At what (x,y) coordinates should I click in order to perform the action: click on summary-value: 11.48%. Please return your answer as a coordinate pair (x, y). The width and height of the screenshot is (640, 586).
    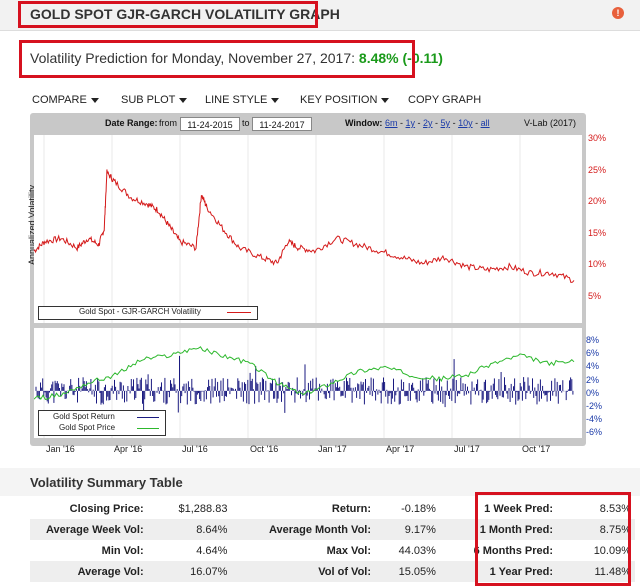
    Looking at the image, I should click on (613, 571).